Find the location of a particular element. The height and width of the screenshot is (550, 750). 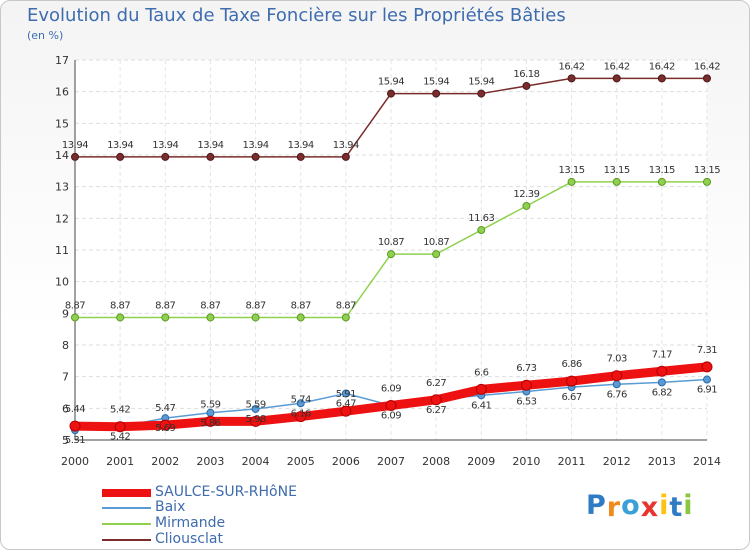

y-tick-label: 10 is located at coordinates (62, 282).